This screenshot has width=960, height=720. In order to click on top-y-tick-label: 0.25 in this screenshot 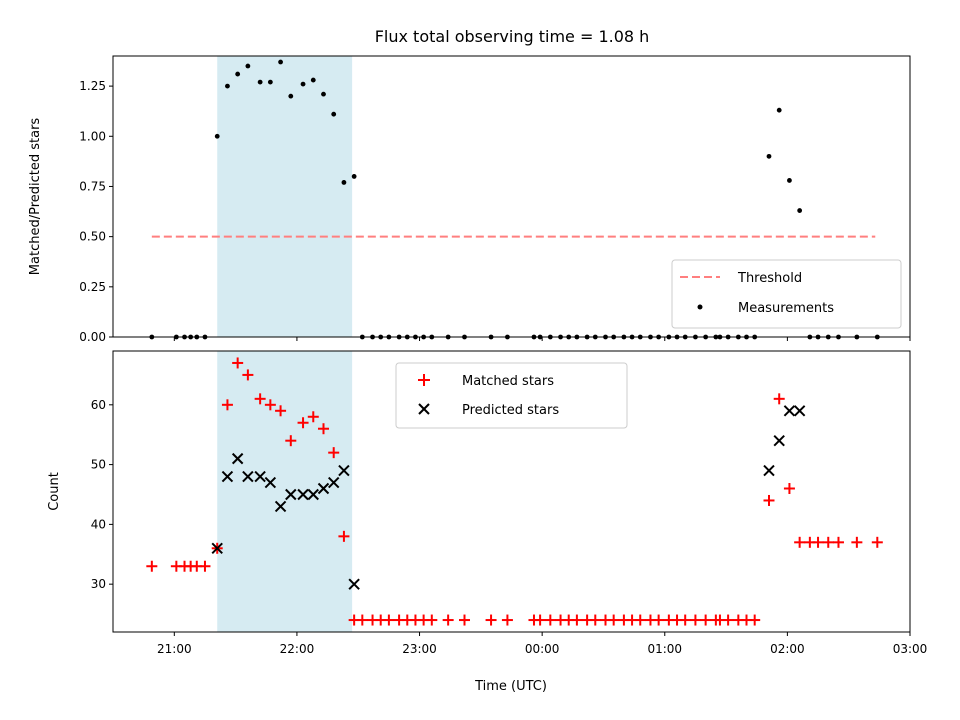, I will do `click(92, 287)`.